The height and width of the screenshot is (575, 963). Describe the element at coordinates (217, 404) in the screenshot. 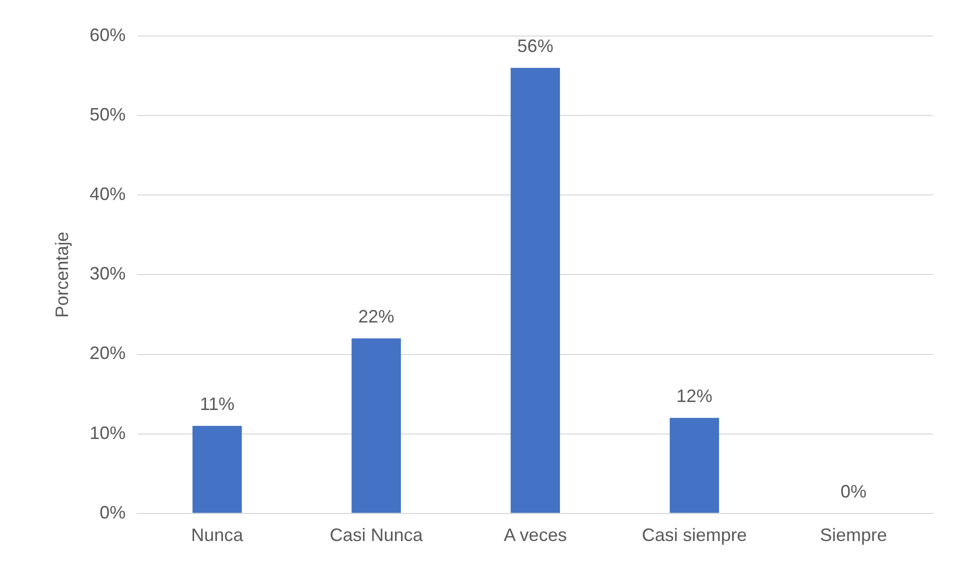

I see `data-label: 11%` at that location.